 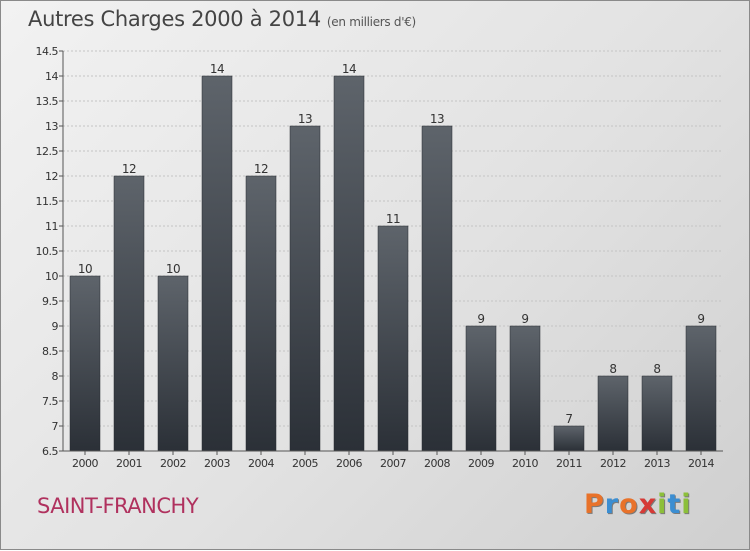 I want to click on bar-2010, so click(x=525, y=388).